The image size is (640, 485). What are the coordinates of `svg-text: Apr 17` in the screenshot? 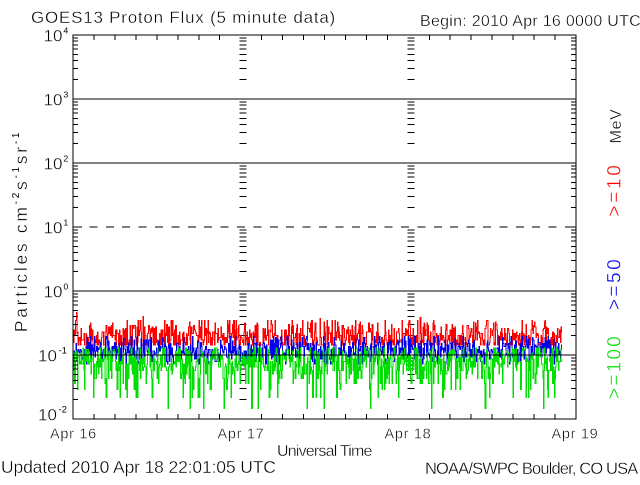 It's located at (241, 435).